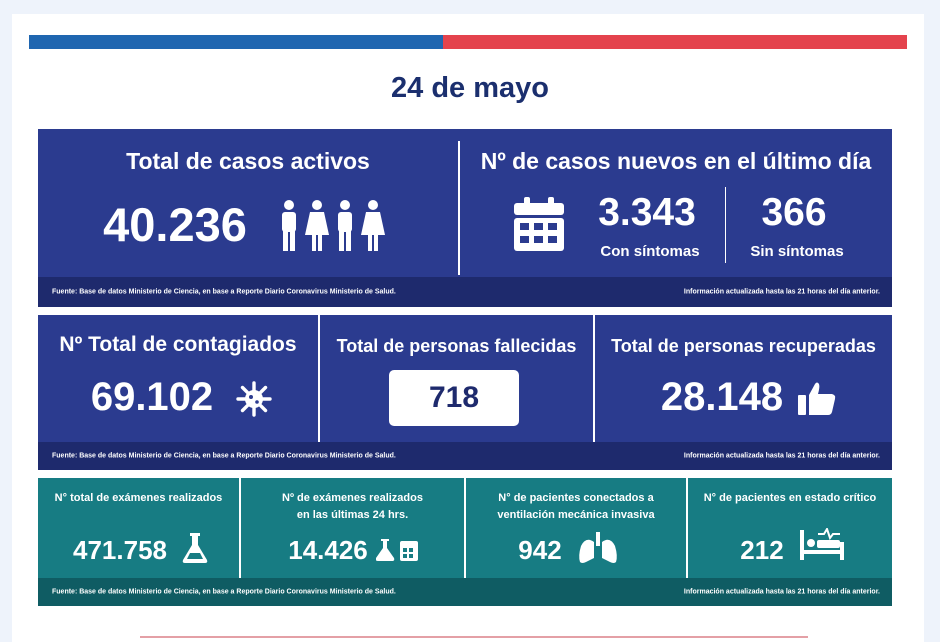 Image resolution: width=940 pixels, height=642 pixels. Describe the element at coordinates (328, 550) in the screenshot. I see `exams-24h-value: 14.426` at that location.